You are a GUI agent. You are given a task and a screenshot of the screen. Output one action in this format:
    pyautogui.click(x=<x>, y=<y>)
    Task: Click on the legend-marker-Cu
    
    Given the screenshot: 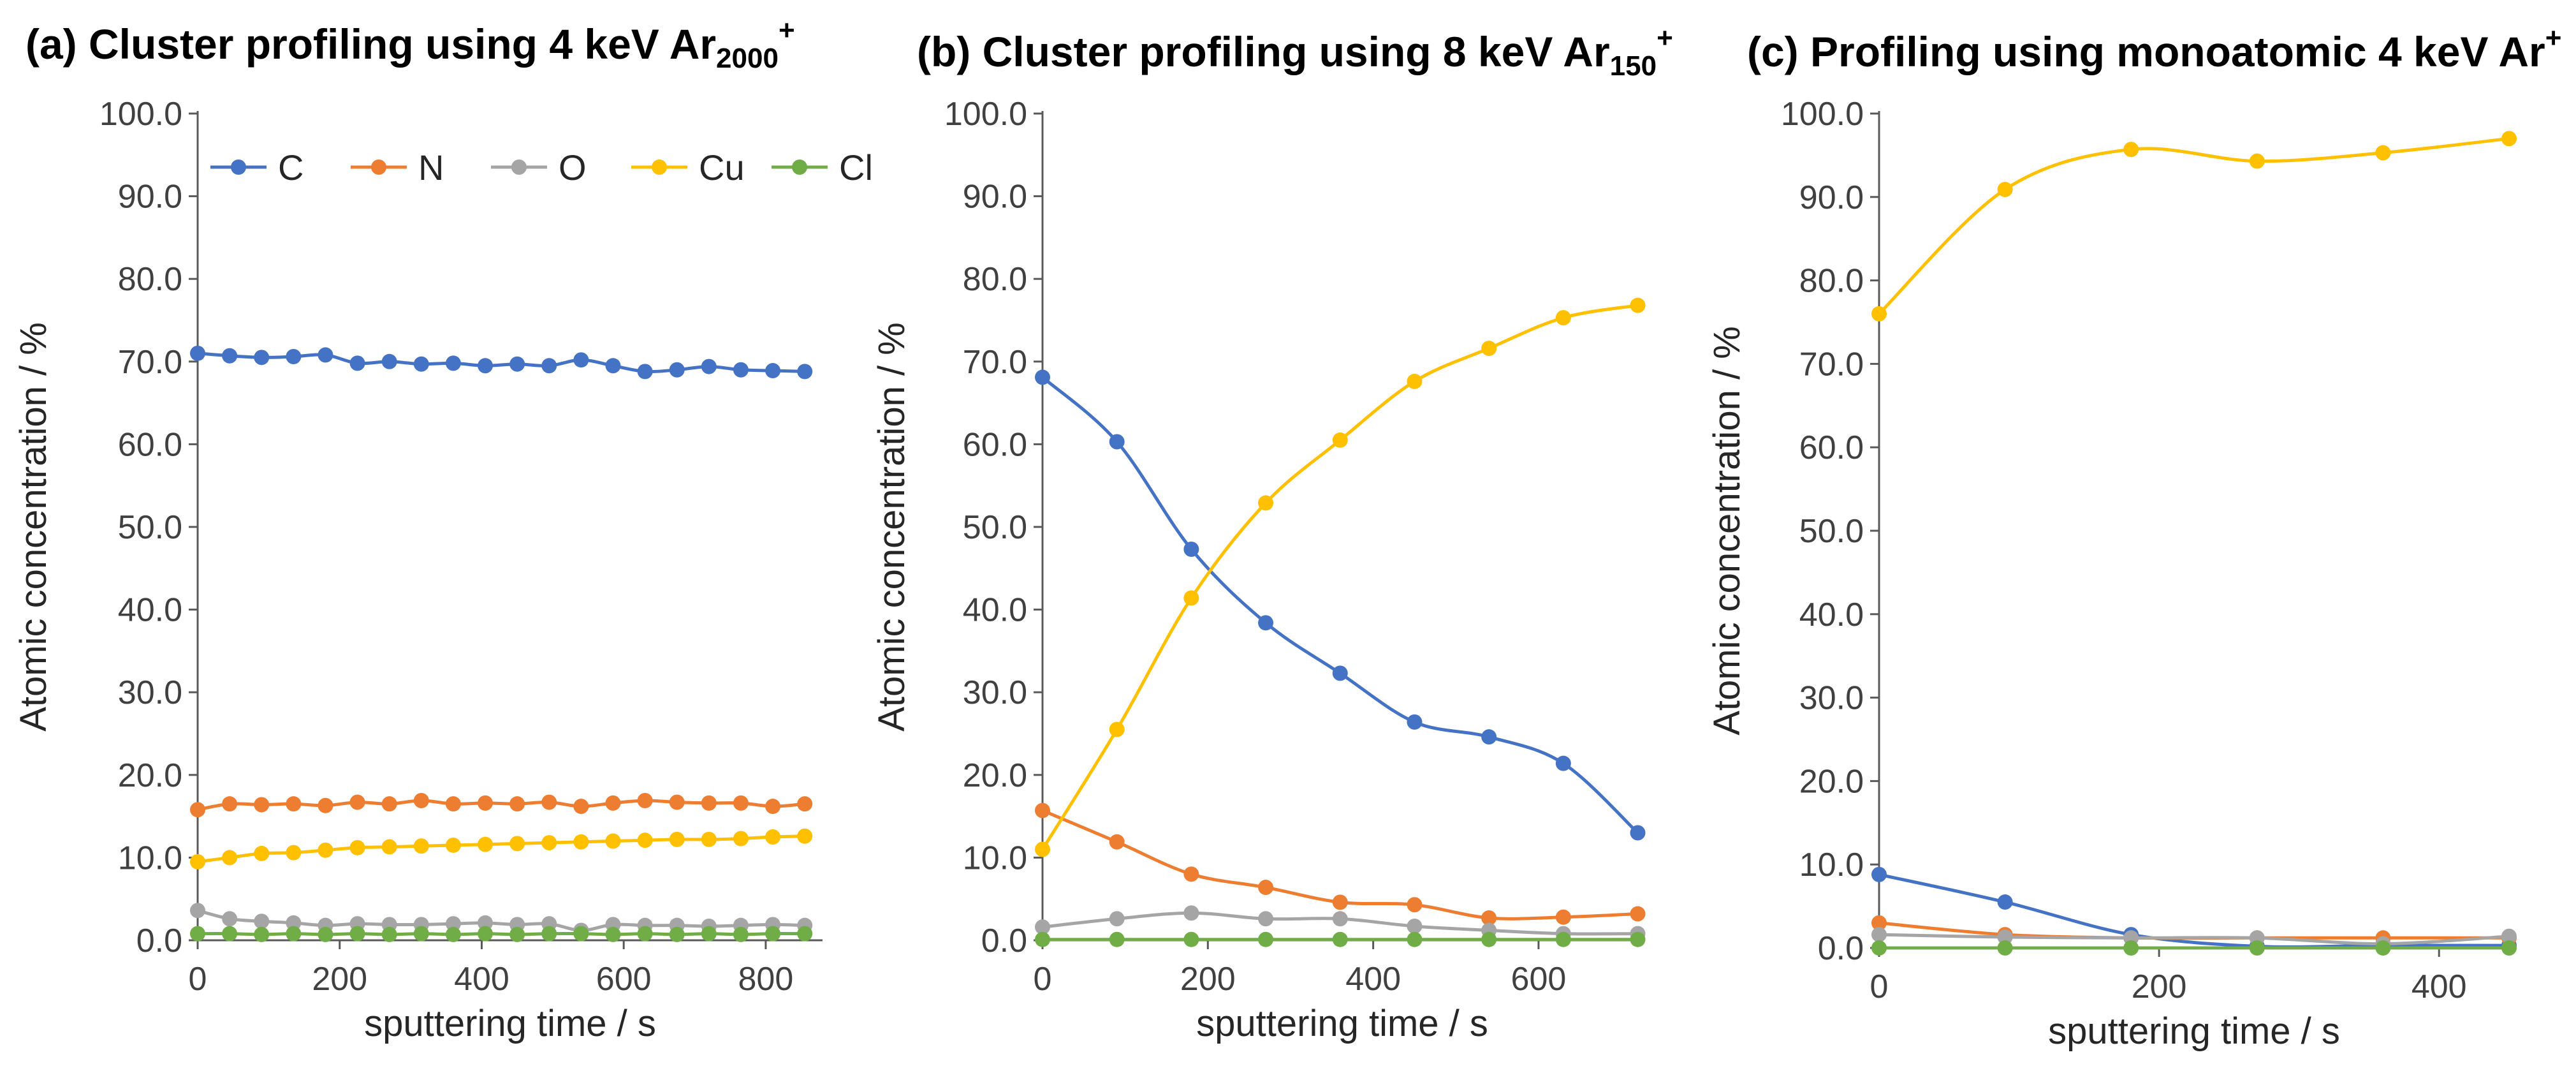 What is the action you would take?
    pyautogui.click(x=659, y=167)
    